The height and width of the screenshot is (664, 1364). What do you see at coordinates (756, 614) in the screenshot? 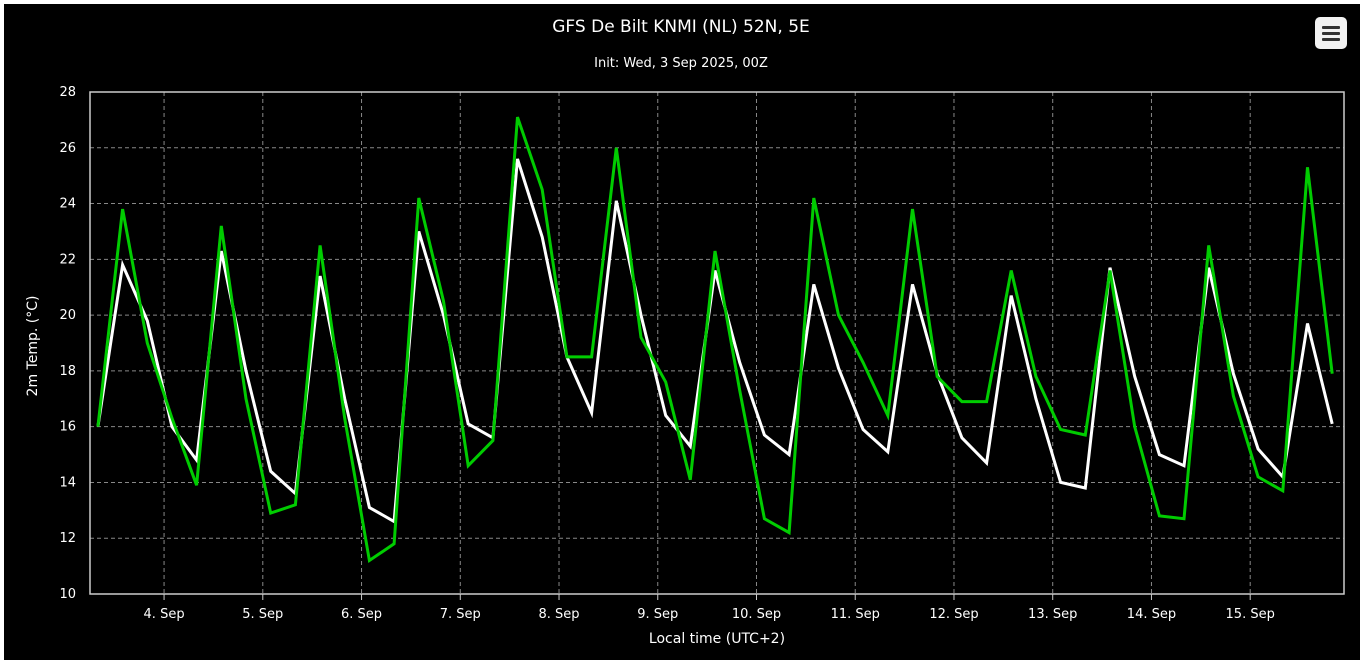
I see `x-tick-label: 10. Sep` at bounding box center [756, 614].